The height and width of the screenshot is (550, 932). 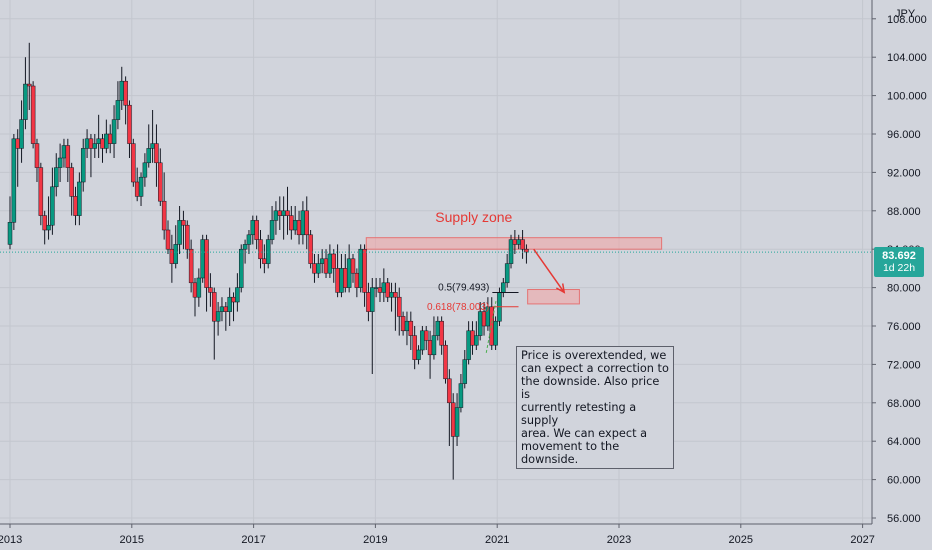 What do you see at coordinates (905, 14) in the screenshot?
I see `currency-label: JPY` at bounding box center [905, 14].